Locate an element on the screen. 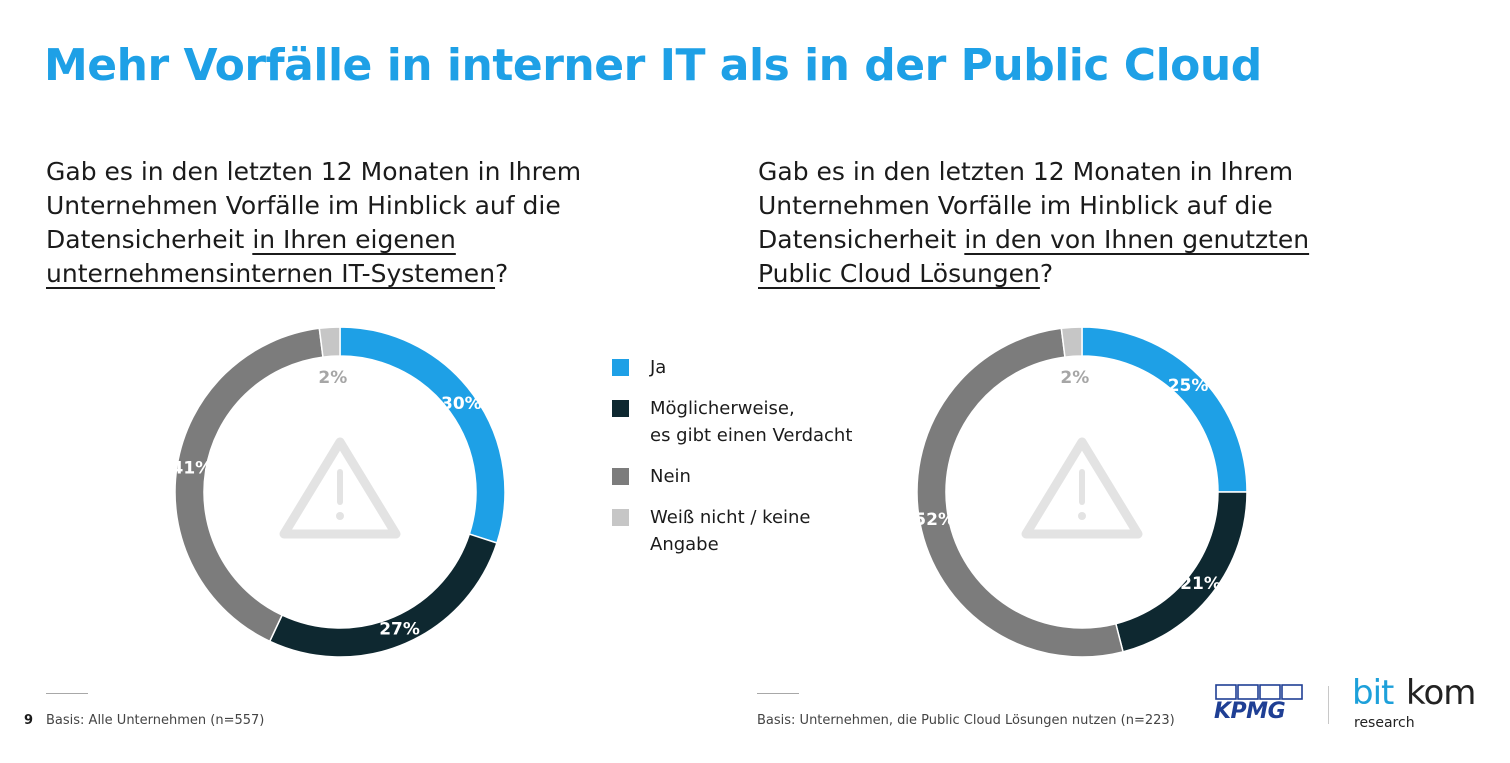  donut-left-segment-nein is located at coordinates (249, 485).